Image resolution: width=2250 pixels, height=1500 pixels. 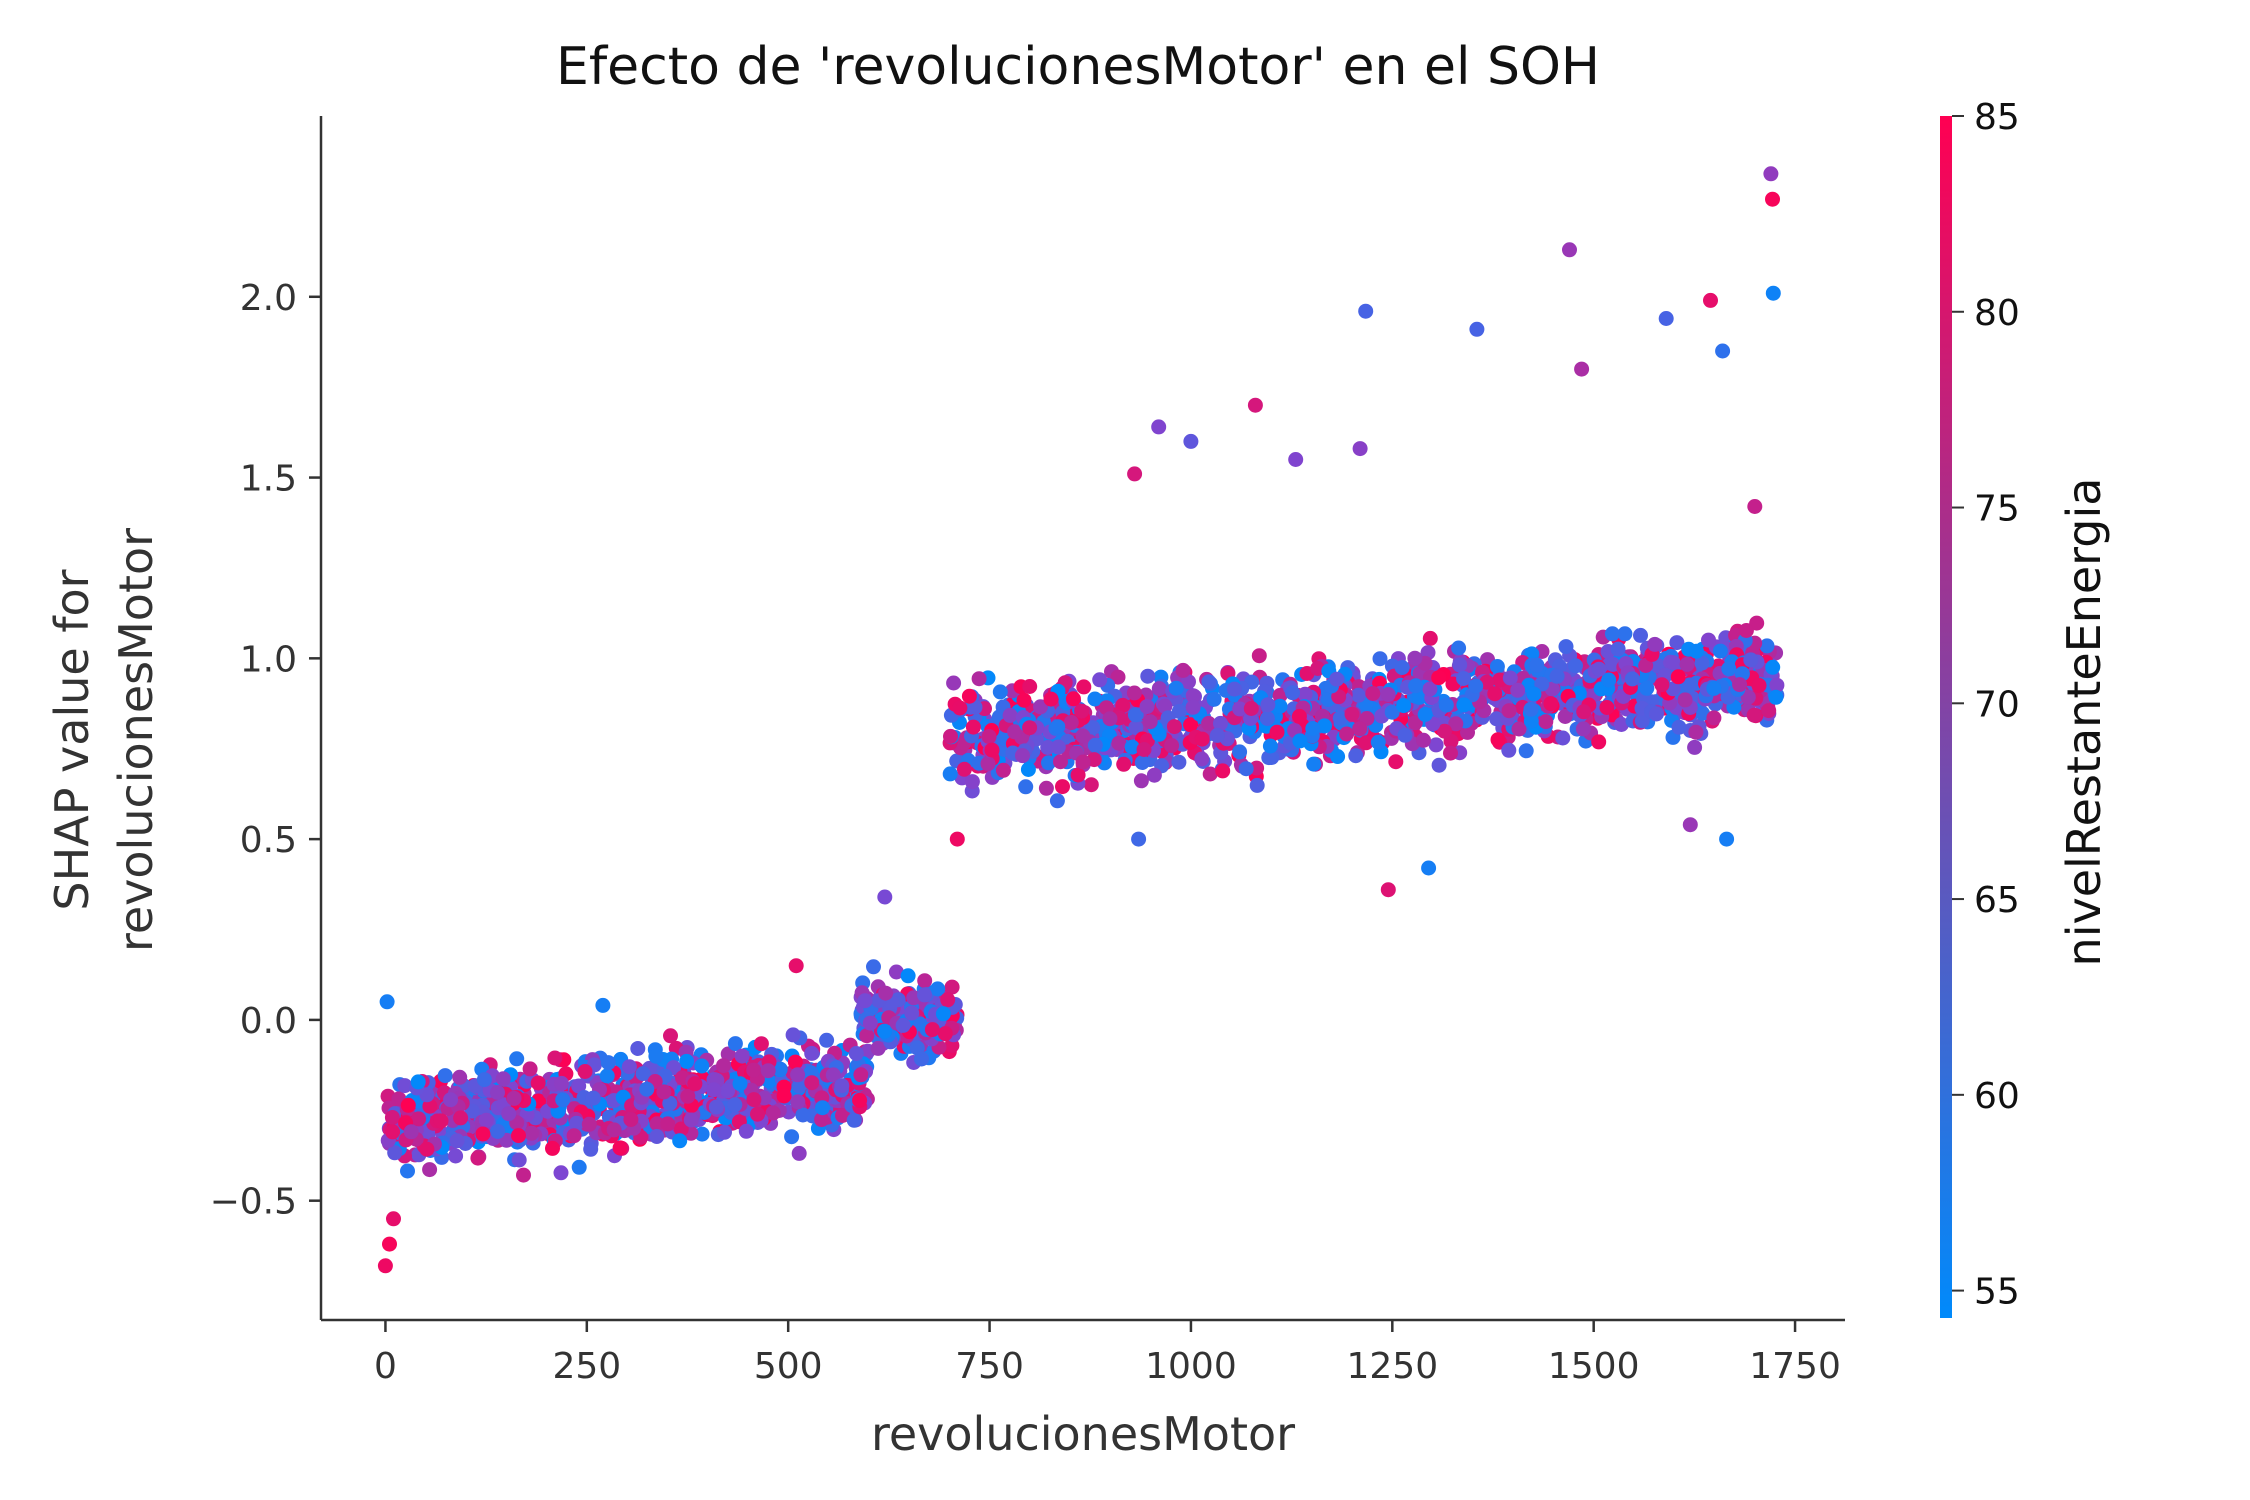 I want to click on y-axis-label-line-1: SHAP value for, so click(x=72, y=739).